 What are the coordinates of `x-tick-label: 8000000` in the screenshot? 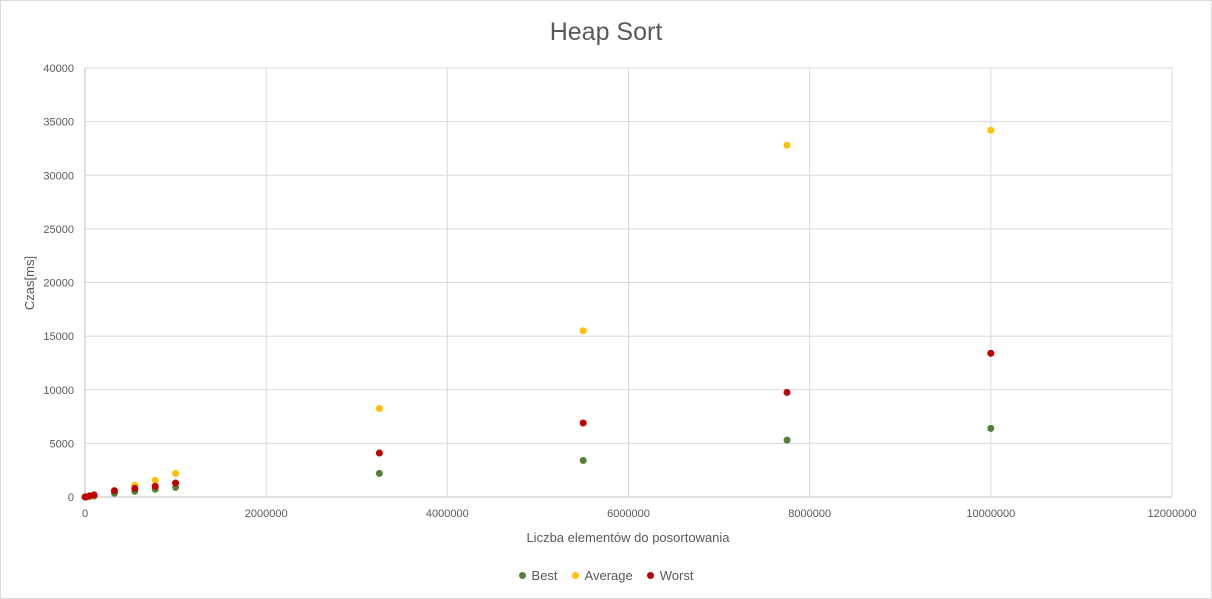 It's located at (809, 514).